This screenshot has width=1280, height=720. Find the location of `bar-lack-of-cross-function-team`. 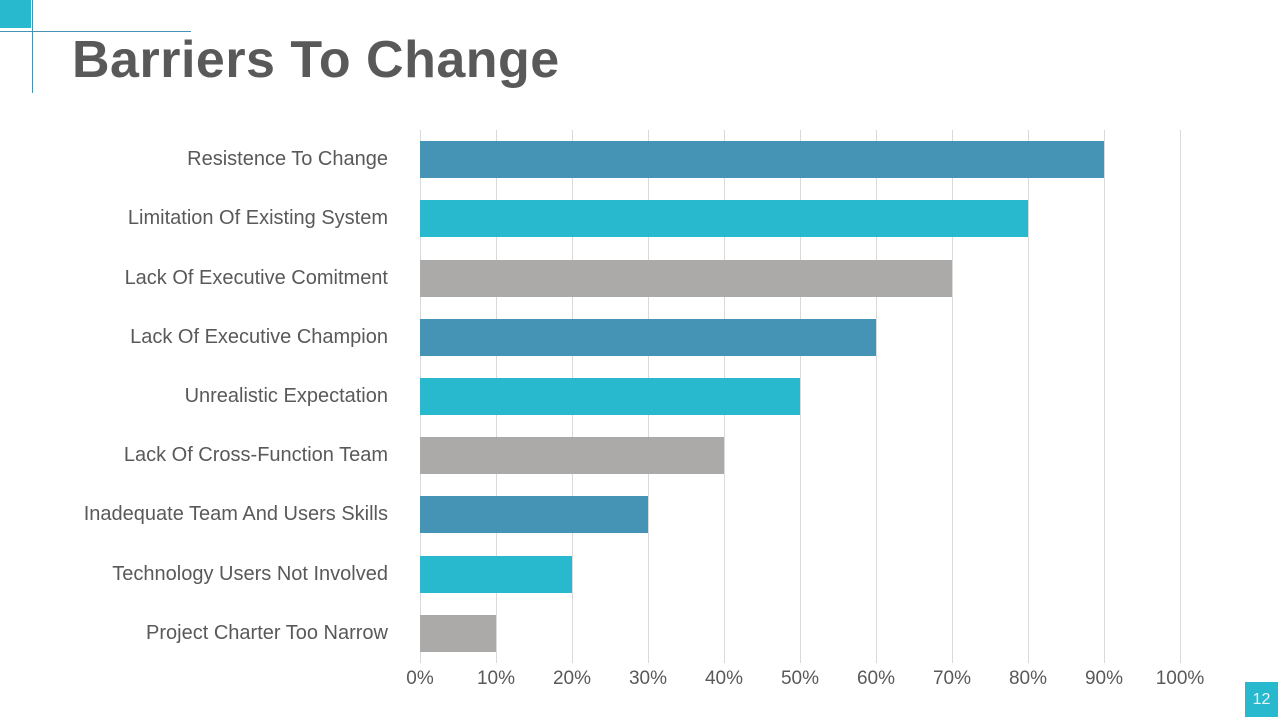

bar-lack-of-cross-function-team is located at coordinates (572, 456).